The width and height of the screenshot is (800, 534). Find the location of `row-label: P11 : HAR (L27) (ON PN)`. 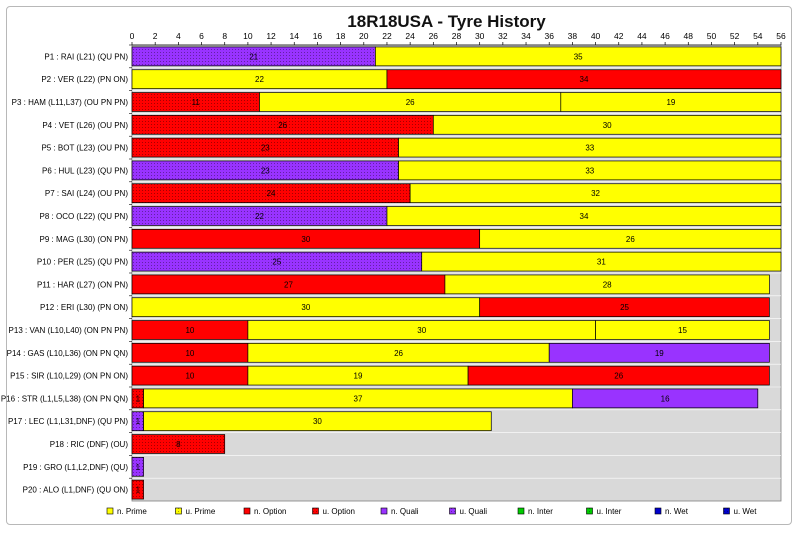

row-label: P11 : HAR (L27) (ON PN) is located at coordinates (82, 284).